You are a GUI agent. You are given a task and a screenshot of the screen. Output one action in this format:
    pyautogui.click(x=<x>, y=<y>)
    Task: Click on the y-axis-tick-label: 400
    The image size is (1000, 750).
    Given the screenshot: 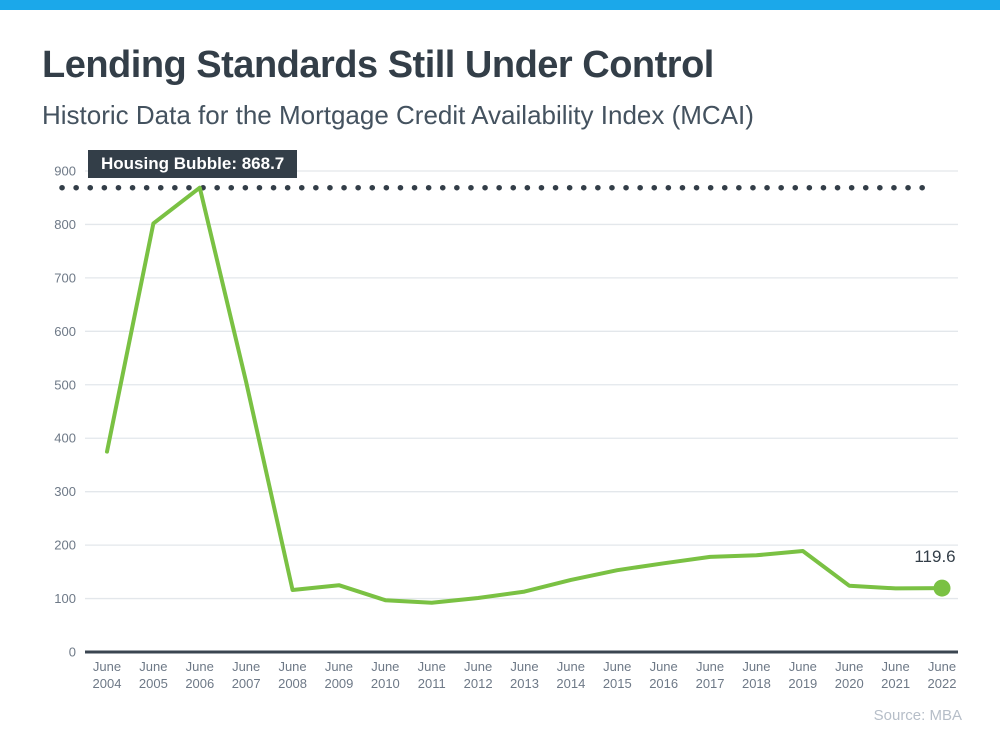 What is the action you would take?
    pyautogui.click(x=65, y=438)
    